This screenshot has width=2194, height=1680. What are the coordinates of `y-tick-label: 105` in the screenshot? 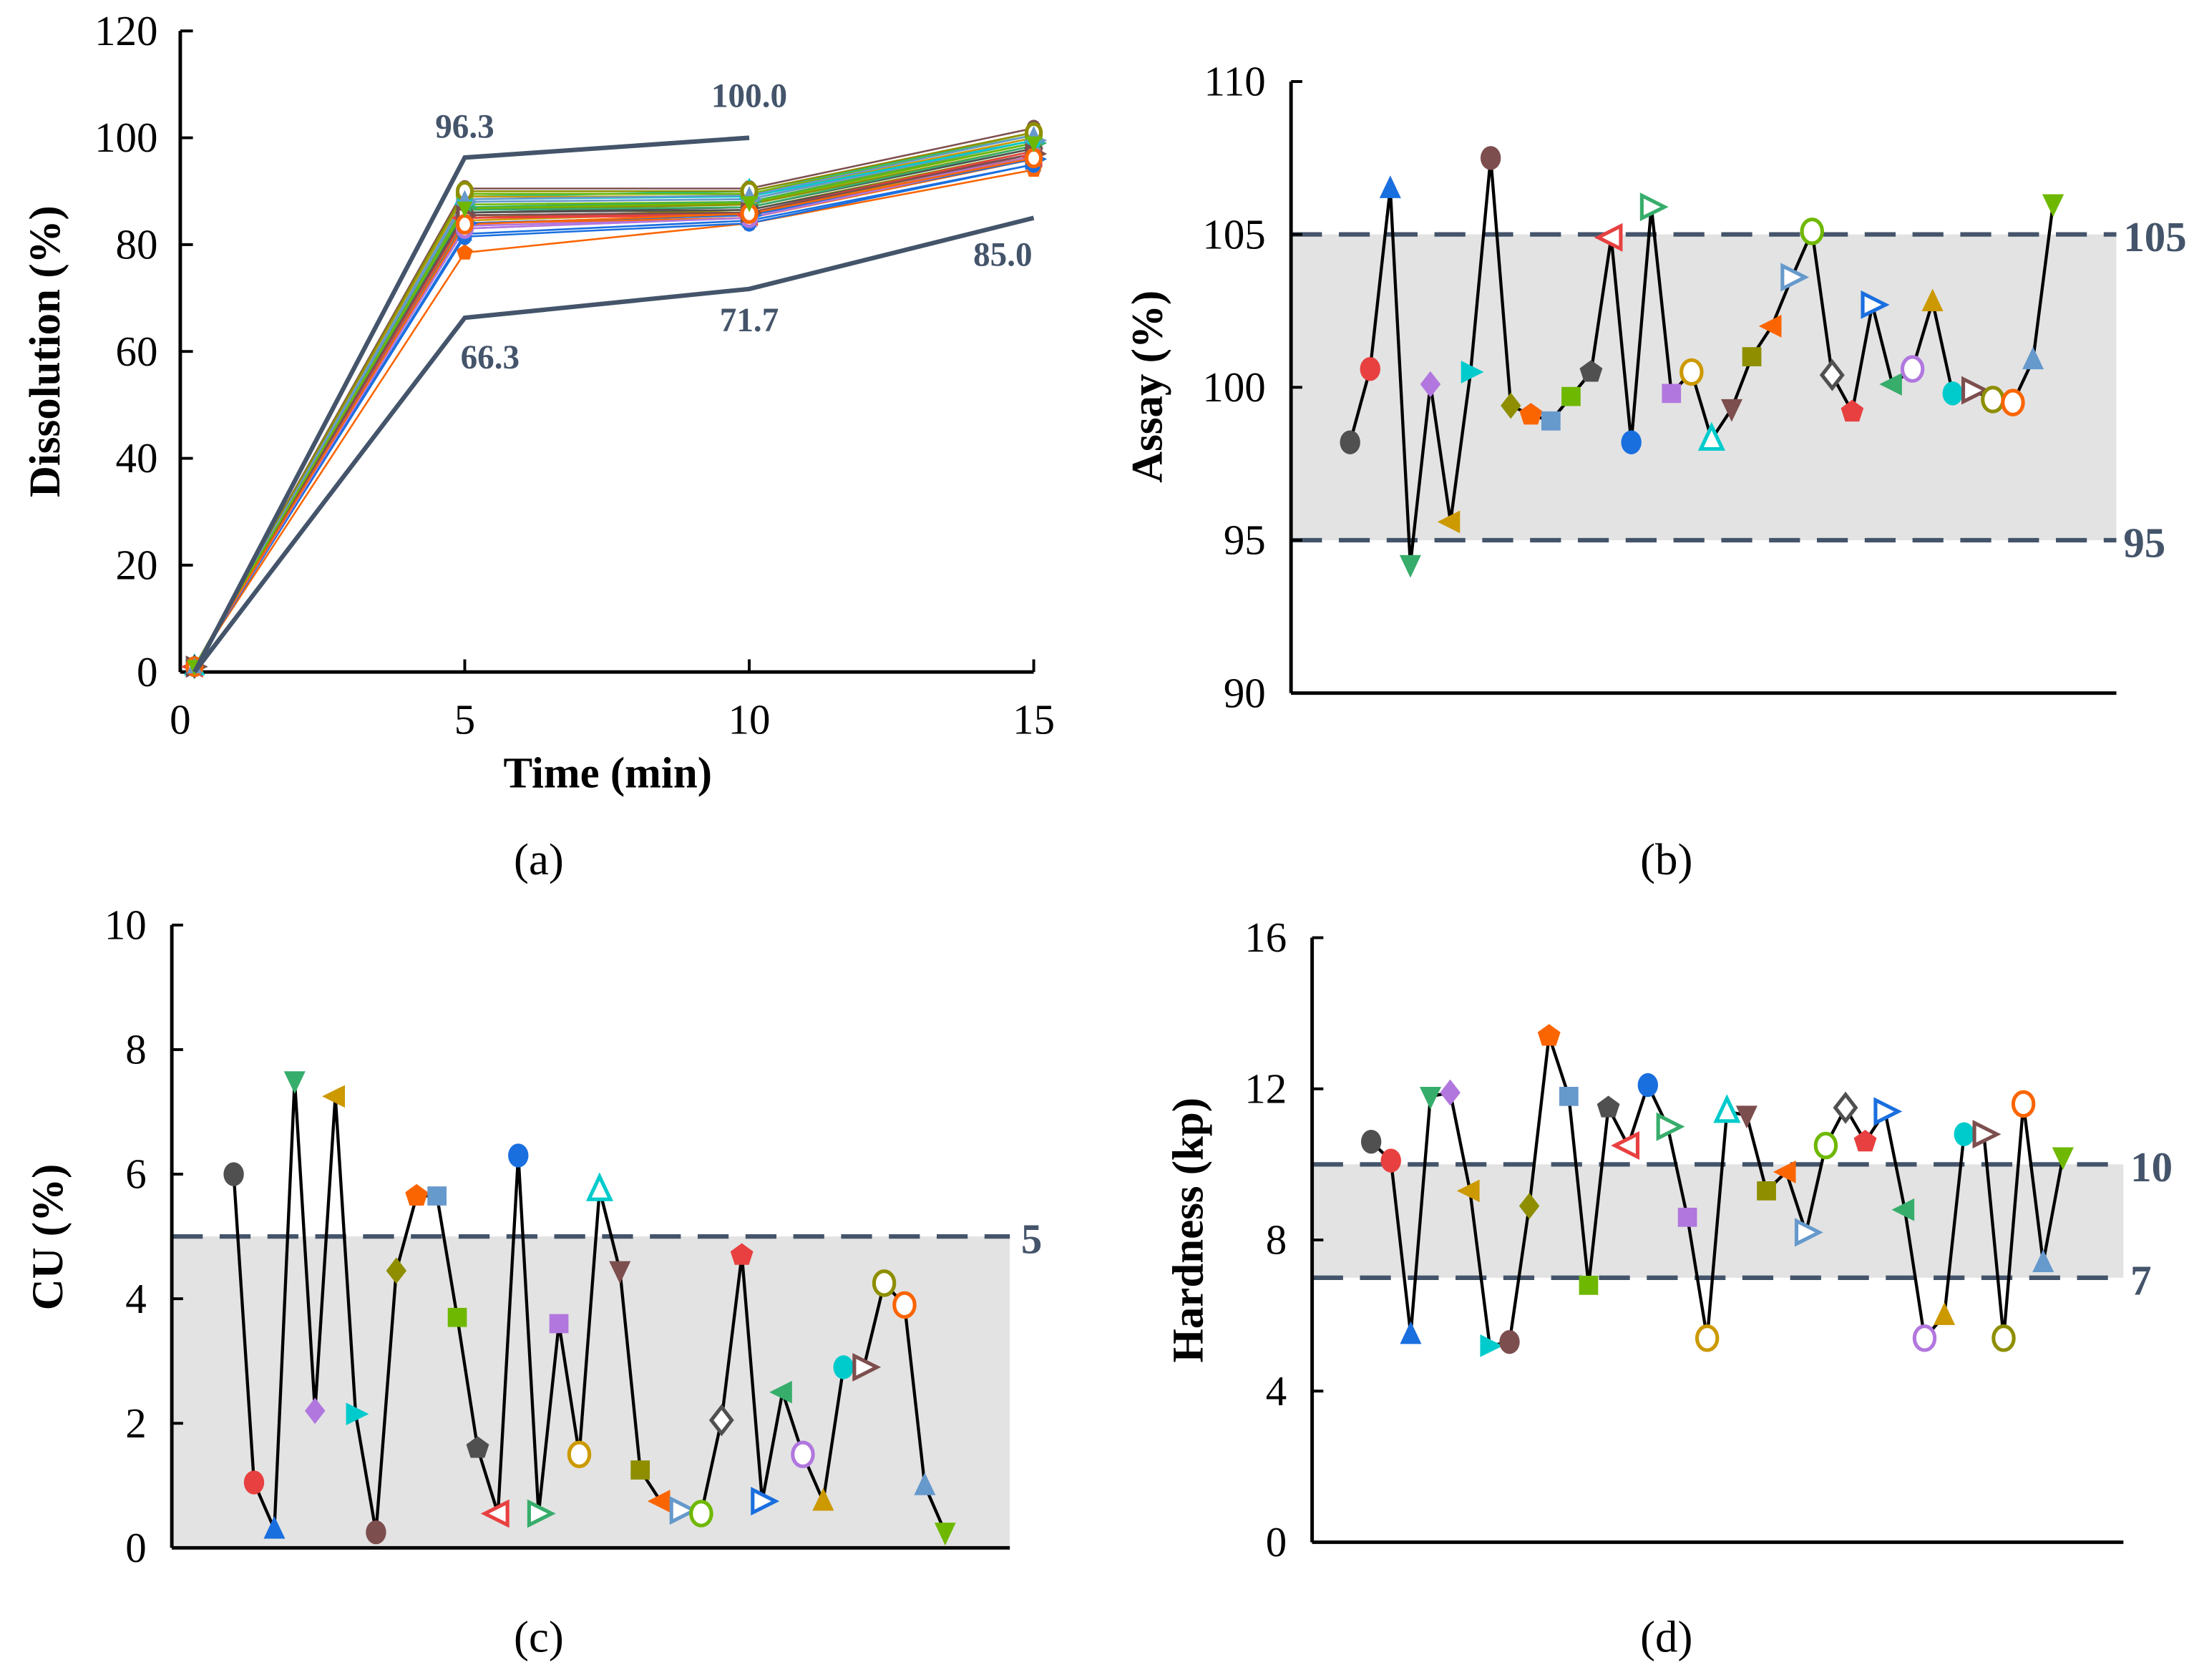 It's located at (1233, 234).